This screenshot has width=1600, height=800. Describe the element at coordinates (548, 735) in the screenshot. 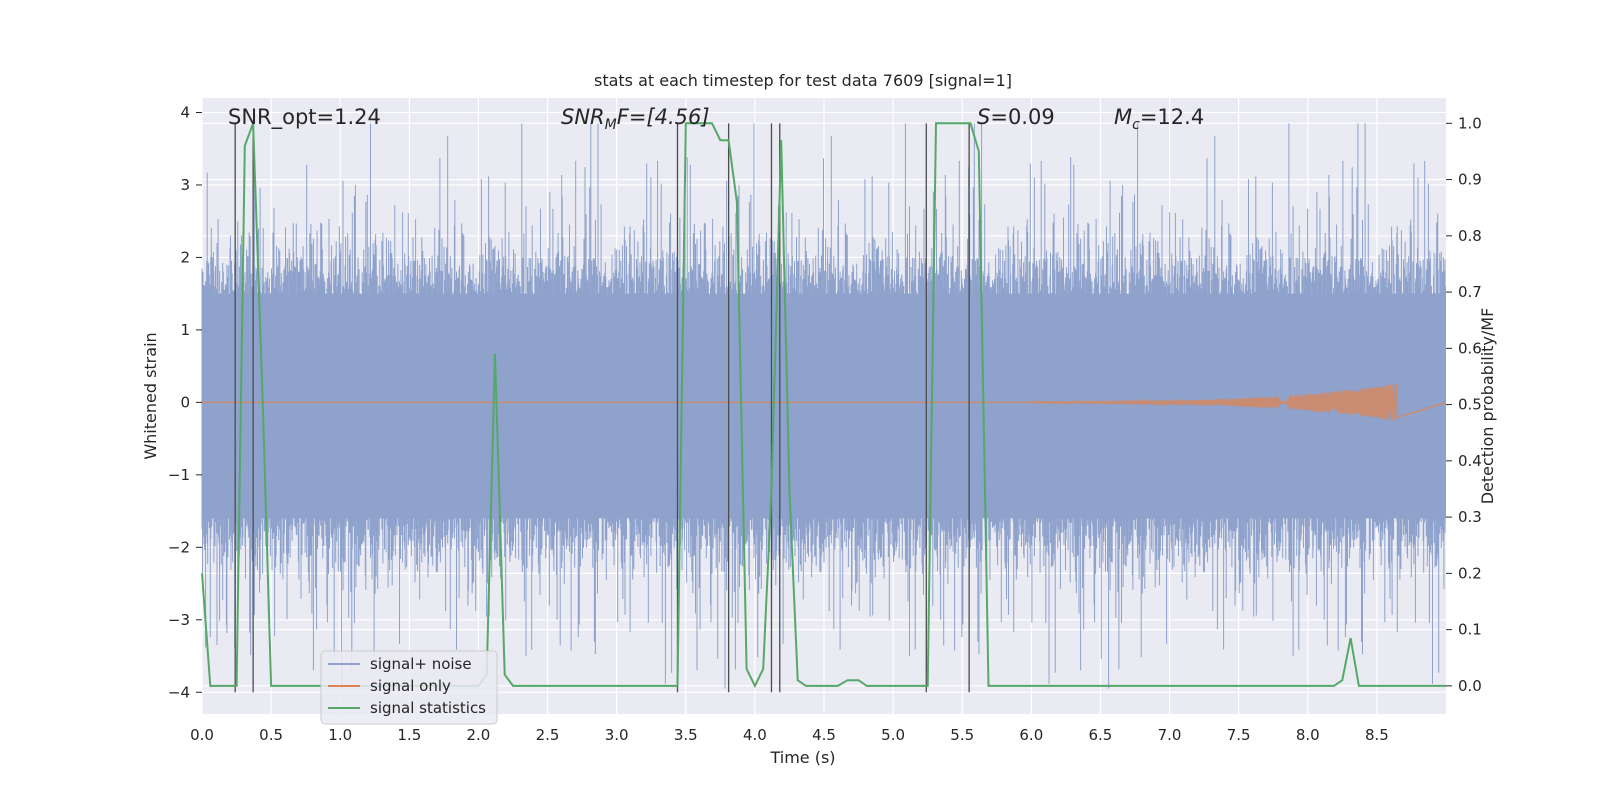

I see `x-tick-label: 2.5` at that location.